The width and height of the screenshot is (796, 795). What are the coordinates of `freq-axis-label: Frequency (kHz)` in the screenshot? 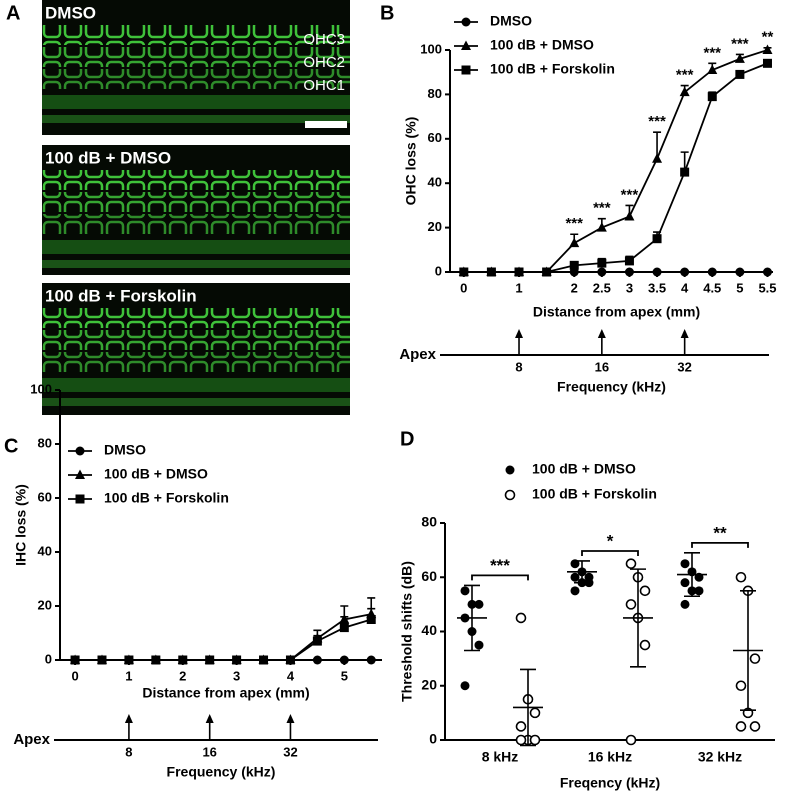 It's located at (611, 387).